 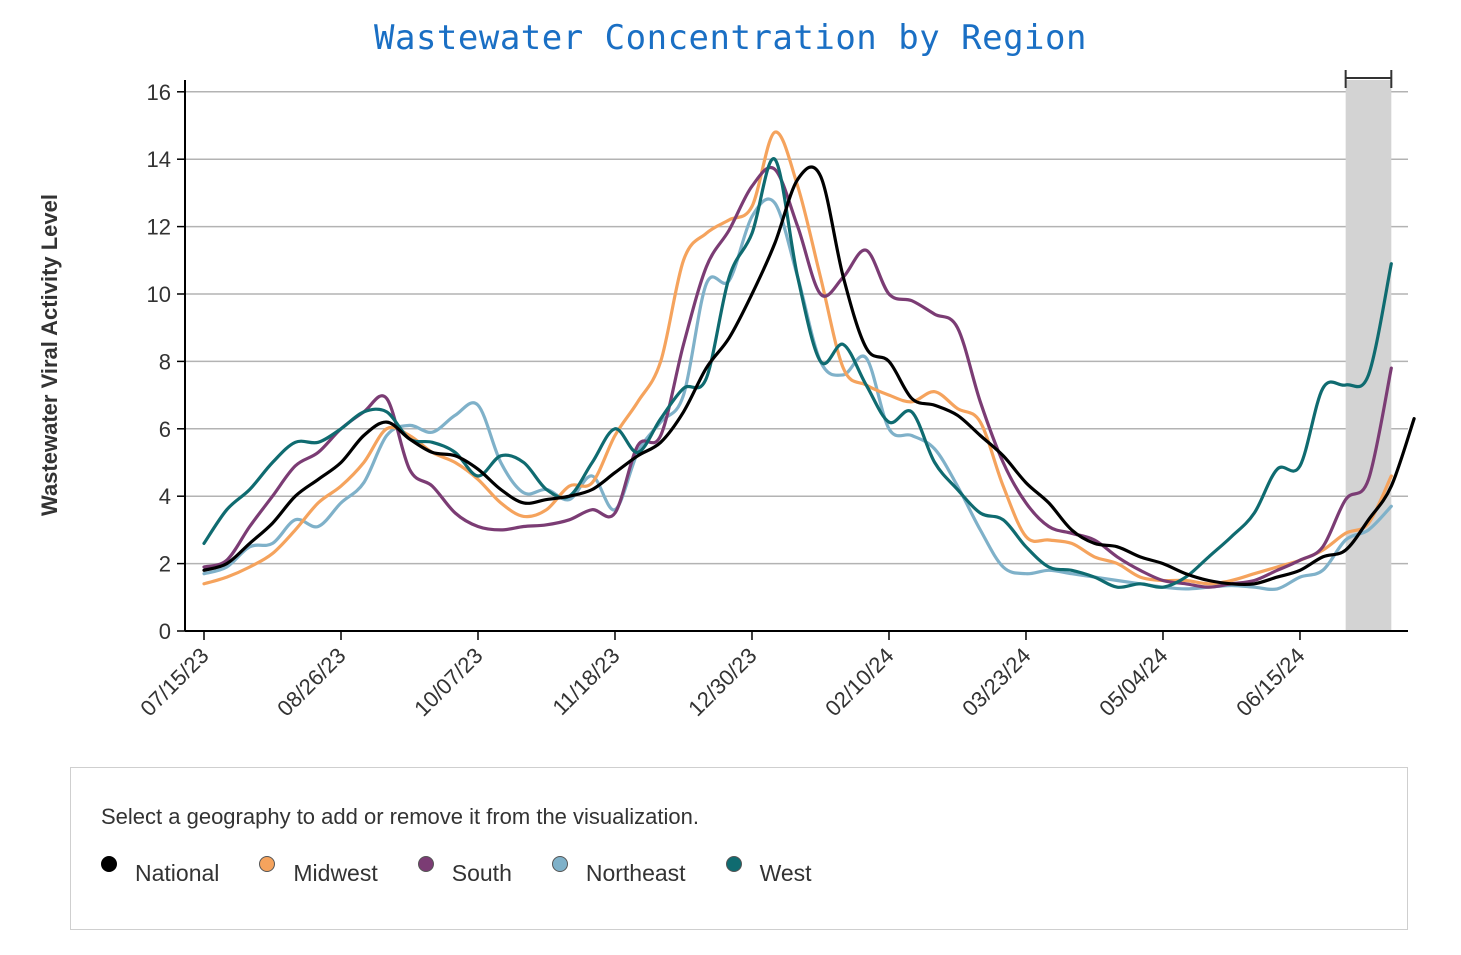 I want to click on legend-item-national: National, so click(x=160, y=869).